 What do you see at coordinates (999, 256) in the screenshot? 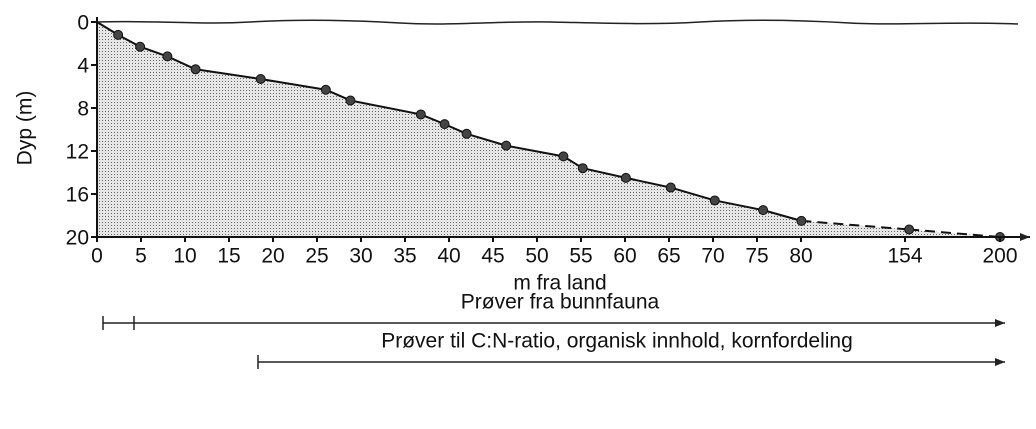
I see `x-tick-label: 200` at bounding box center [999, 256].